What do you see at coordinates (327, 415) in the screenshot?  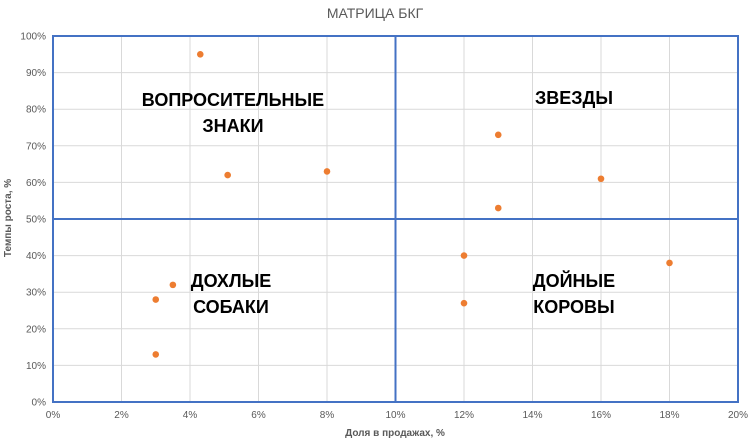 I see `x-tick-label: 8%` at bounding box center [327, 415].